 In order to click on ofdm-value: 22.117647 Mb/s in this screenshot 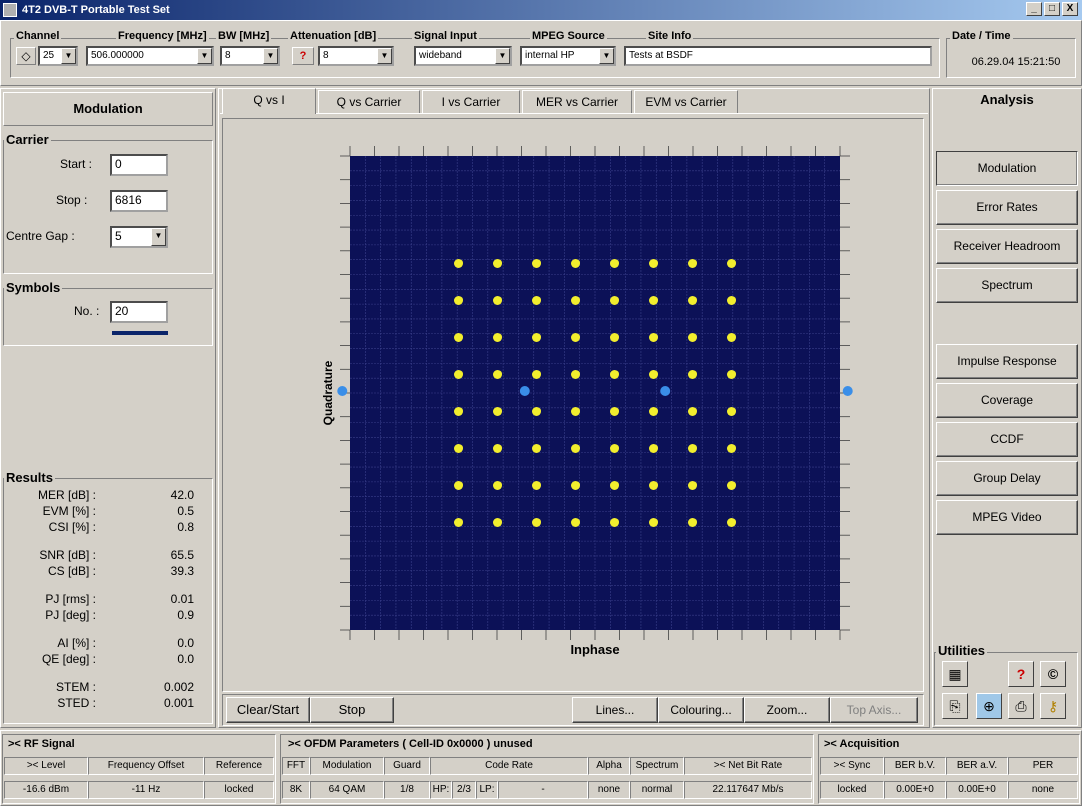, I will do `click(748, 790)`.